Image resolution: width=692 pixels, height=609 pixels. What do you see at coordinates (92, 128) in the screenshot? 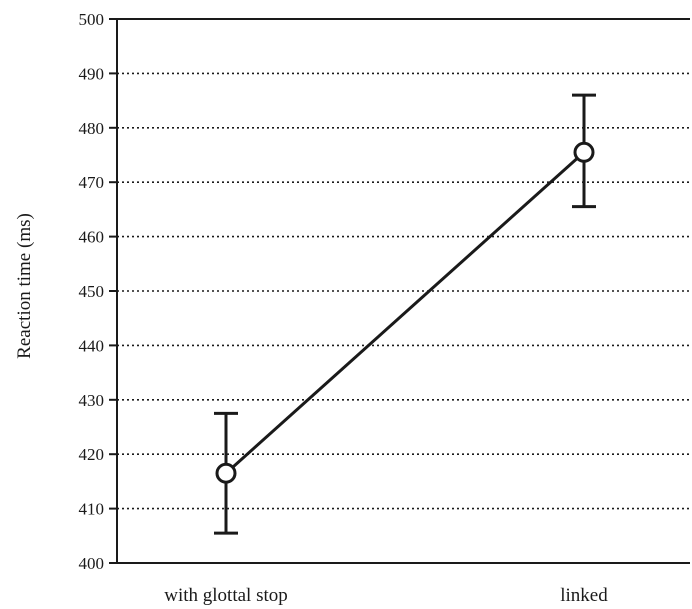
I see `y-tick-label-480: 480` at bounding box center [92, 128].